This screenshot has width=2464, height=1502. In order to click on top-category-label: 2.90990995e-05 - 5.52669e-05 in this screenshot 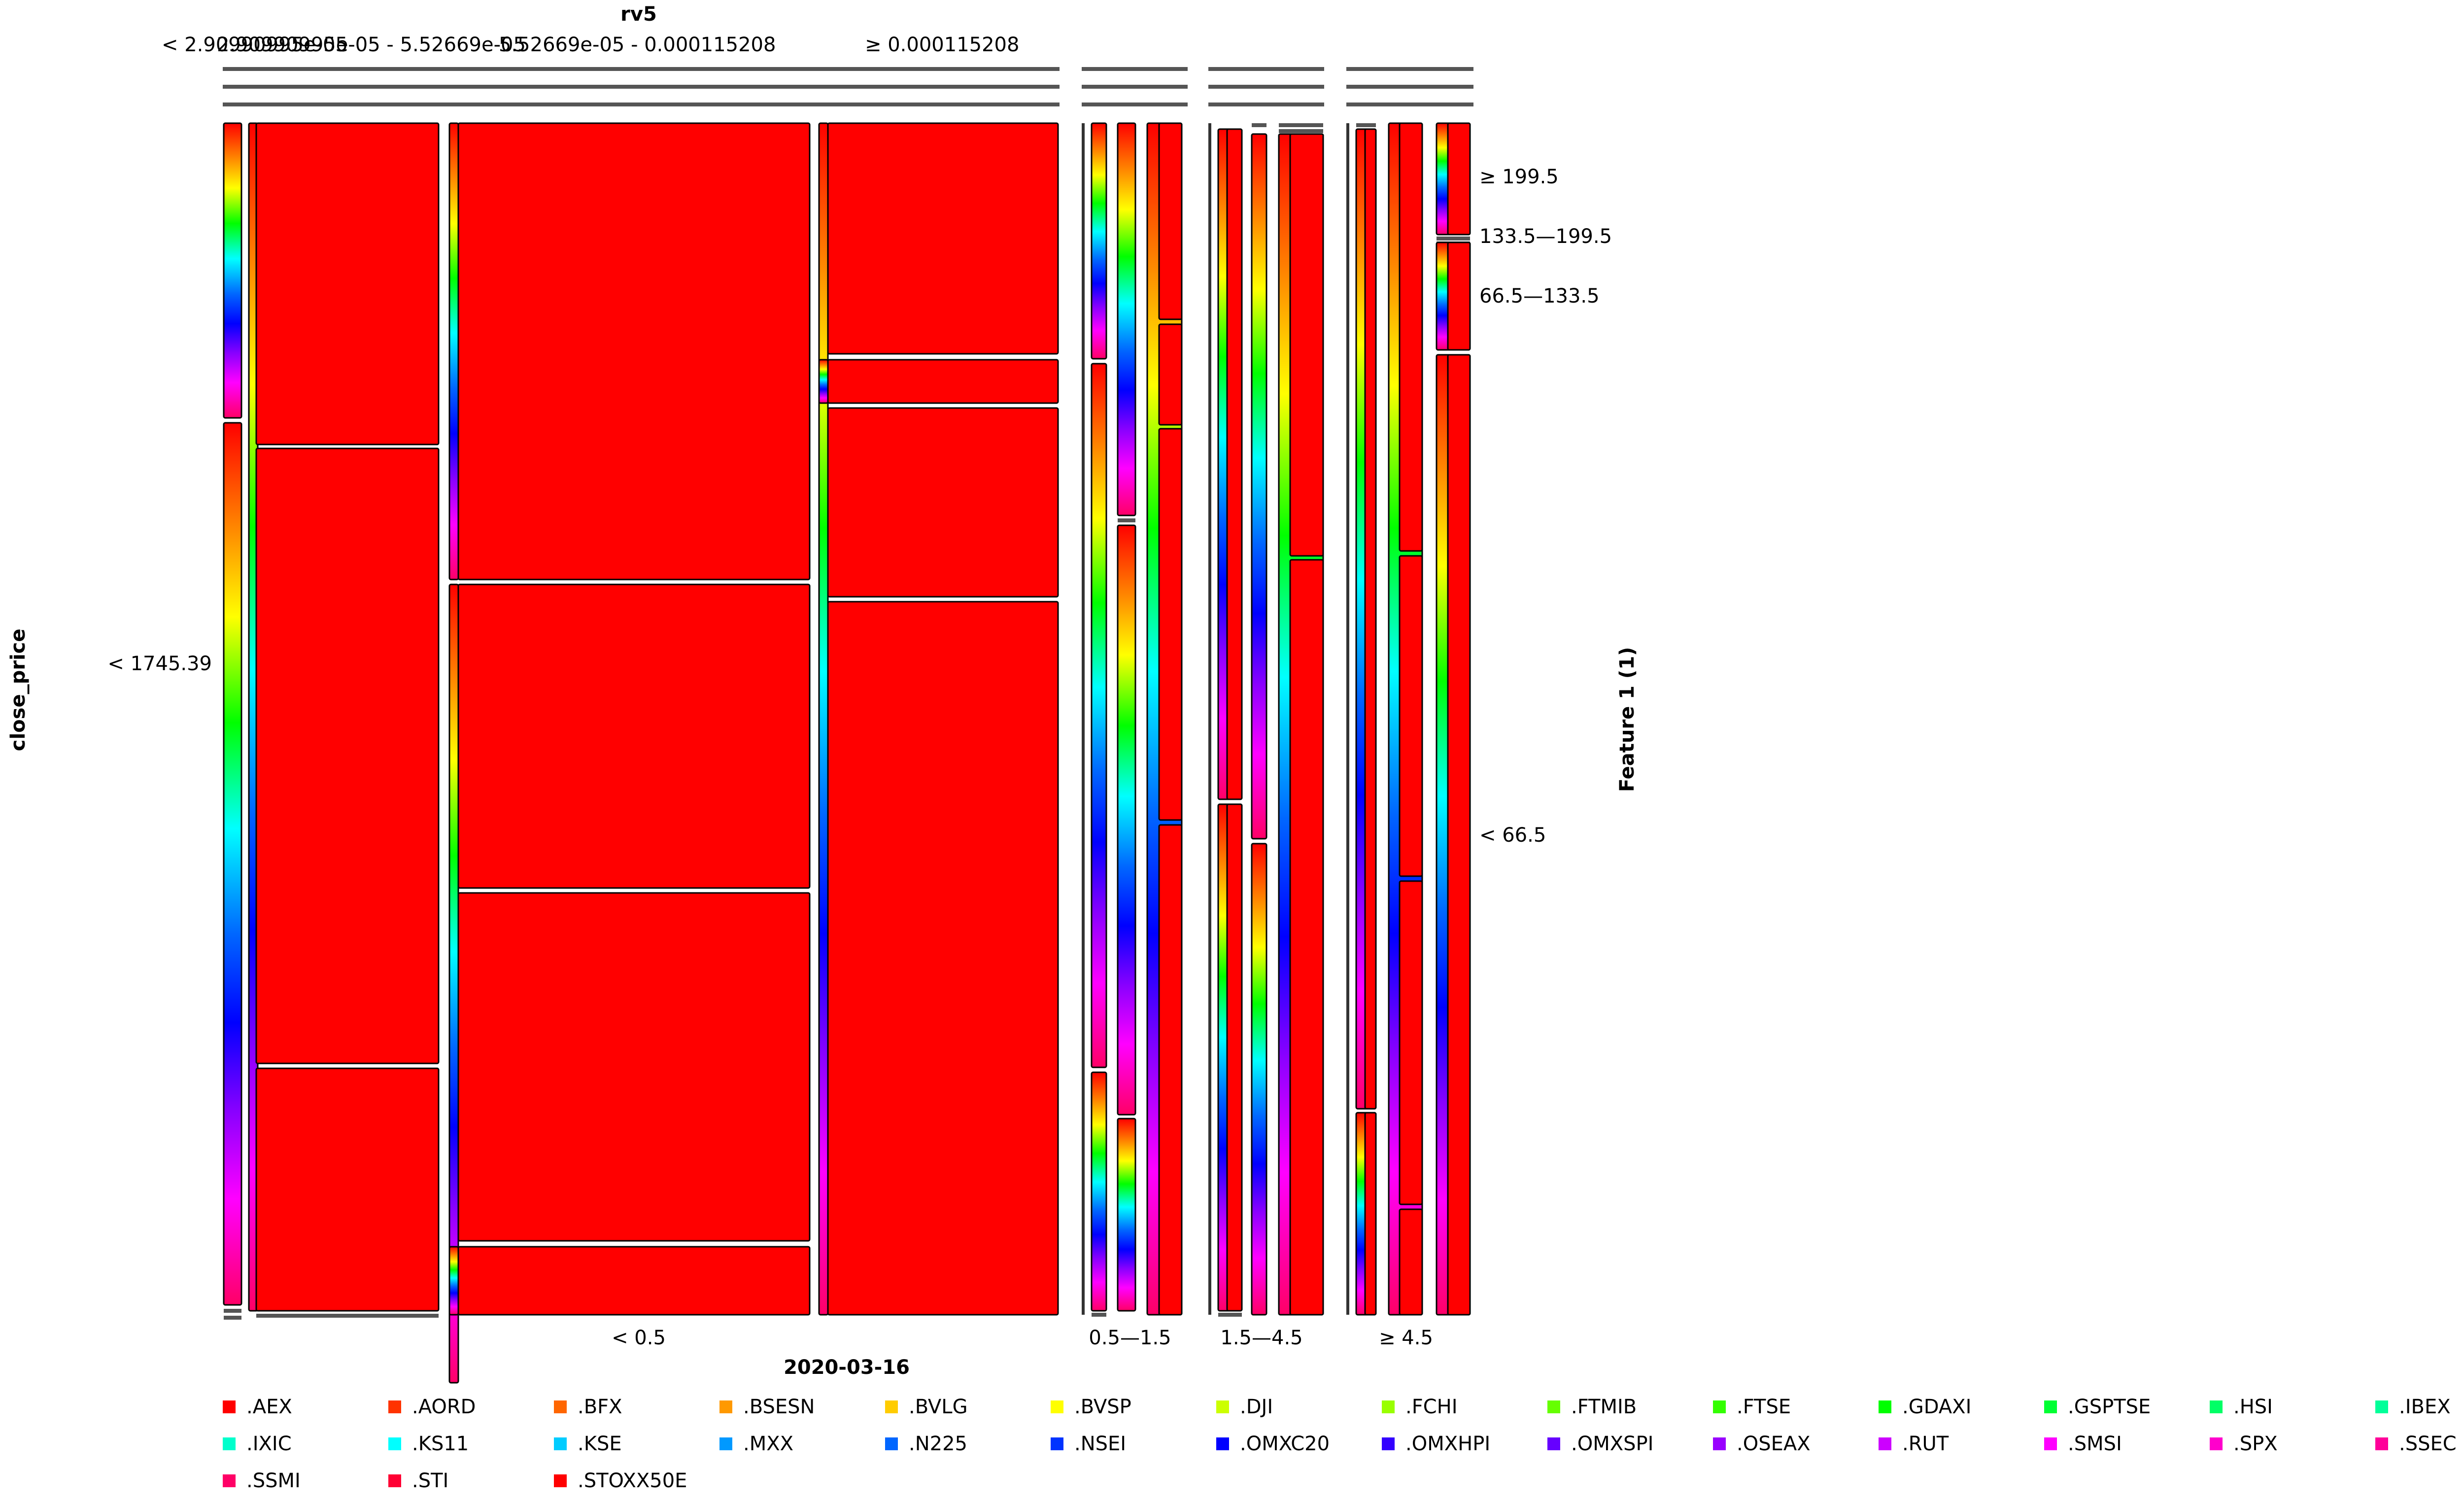, I will do `click(371, 45)`.